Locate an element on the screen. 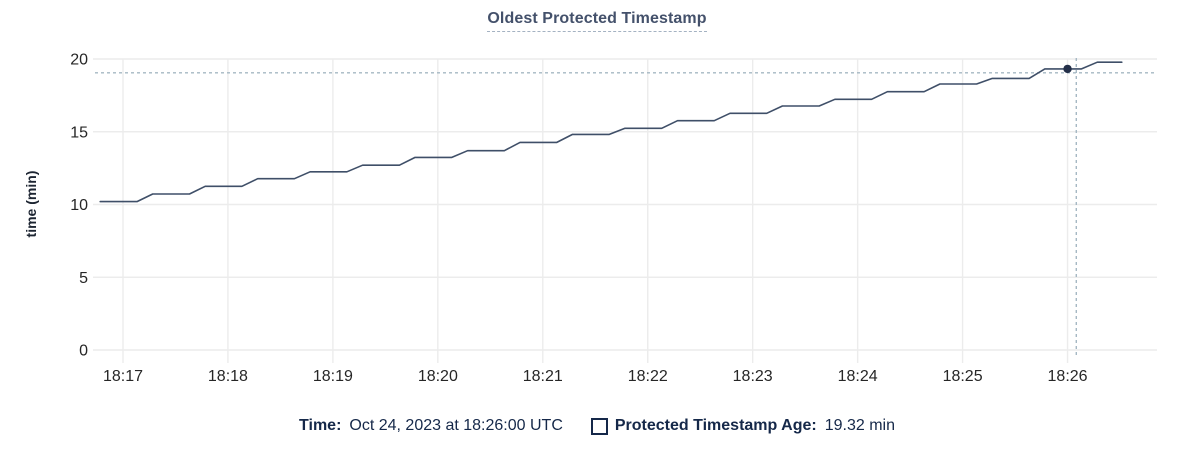 The height and width of the screenshot is (466, 1194). chart-header: Oldest Protected Timestamp is located at coordinates (597, 21).